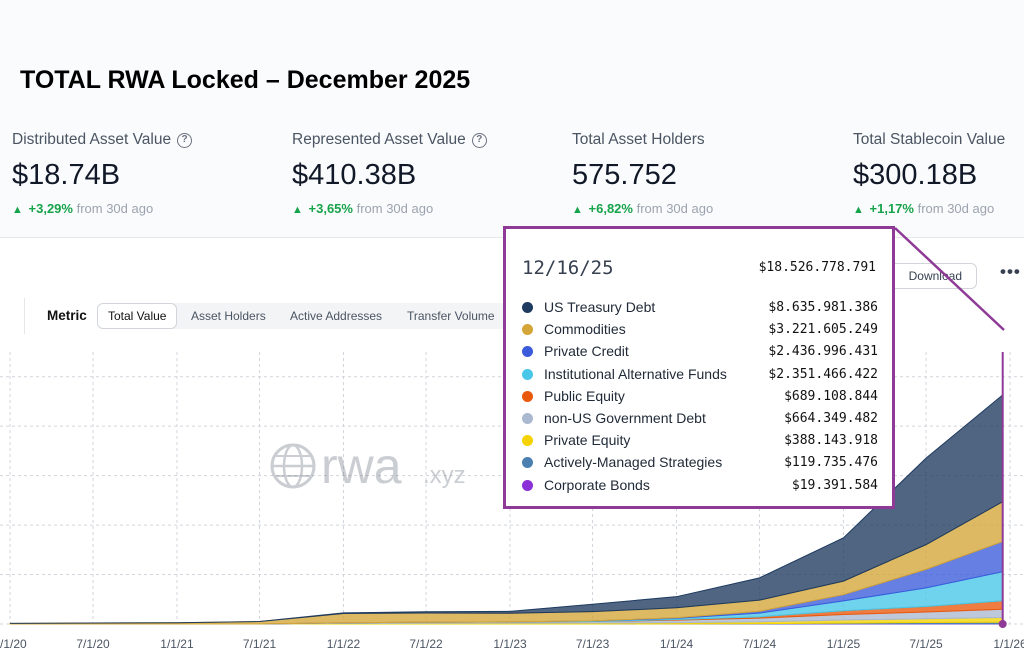  I want to click on globe-meridian, so click(293, 466).